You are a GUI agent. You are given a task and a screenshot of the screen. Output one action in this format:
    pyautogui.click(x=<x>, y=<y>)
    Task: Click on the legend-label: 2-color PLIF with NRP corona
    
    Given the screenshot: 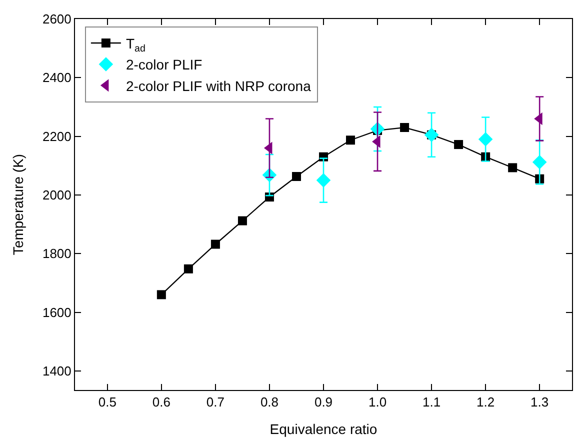 What is the action you would take?
    pyautogui.click(x=219, y=86)
    